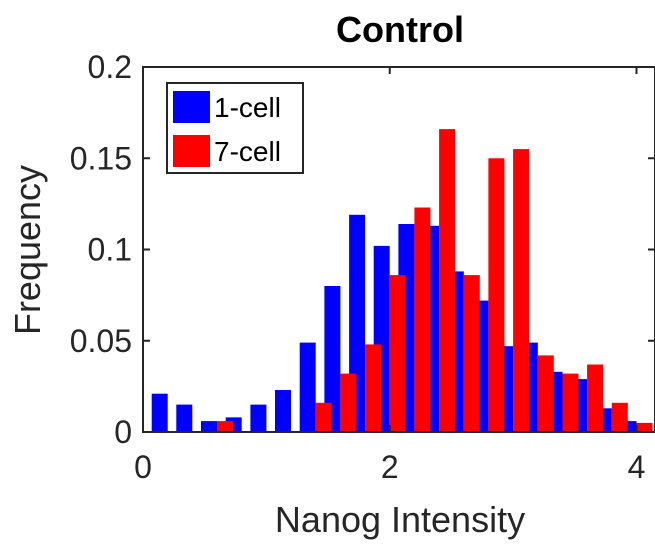 This screenshot has height=546, width=655. I want to click on y-axis-title: Frequency, so click(27, 250).